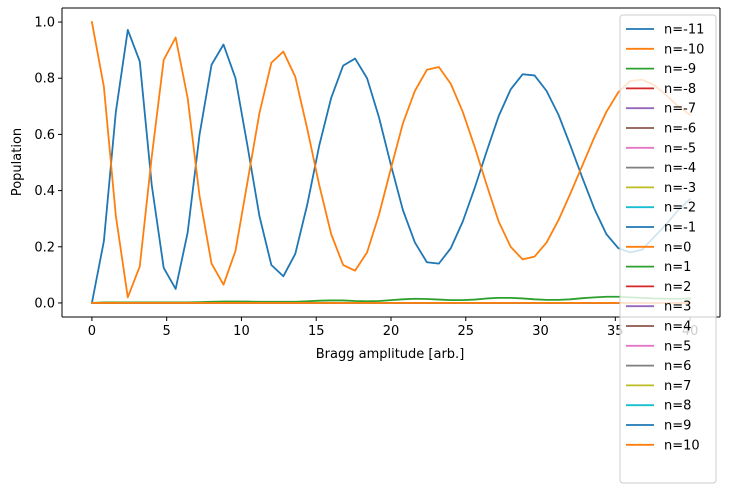 Image resolution: width=730 pixels, height=491 pixels. I want to click on y-tick-label: 1.0, so click(44, 23).